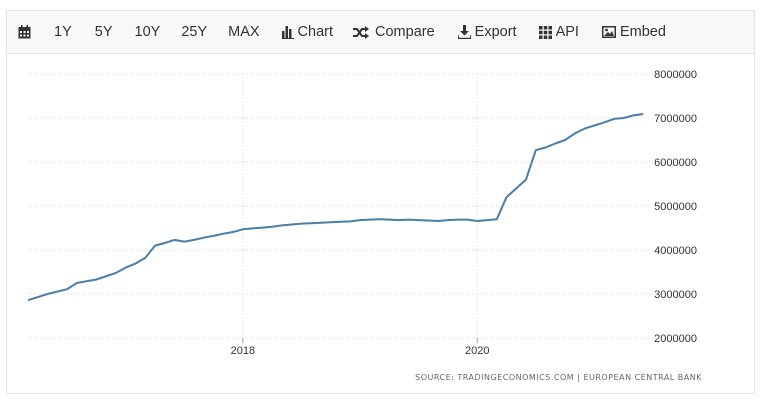 The height and width of the screenshot is (419, 764). What do you see at coordinates (243, 351) in the screenshot?
I see `x-tick-label: 2018` at bounding box center [243, 351].